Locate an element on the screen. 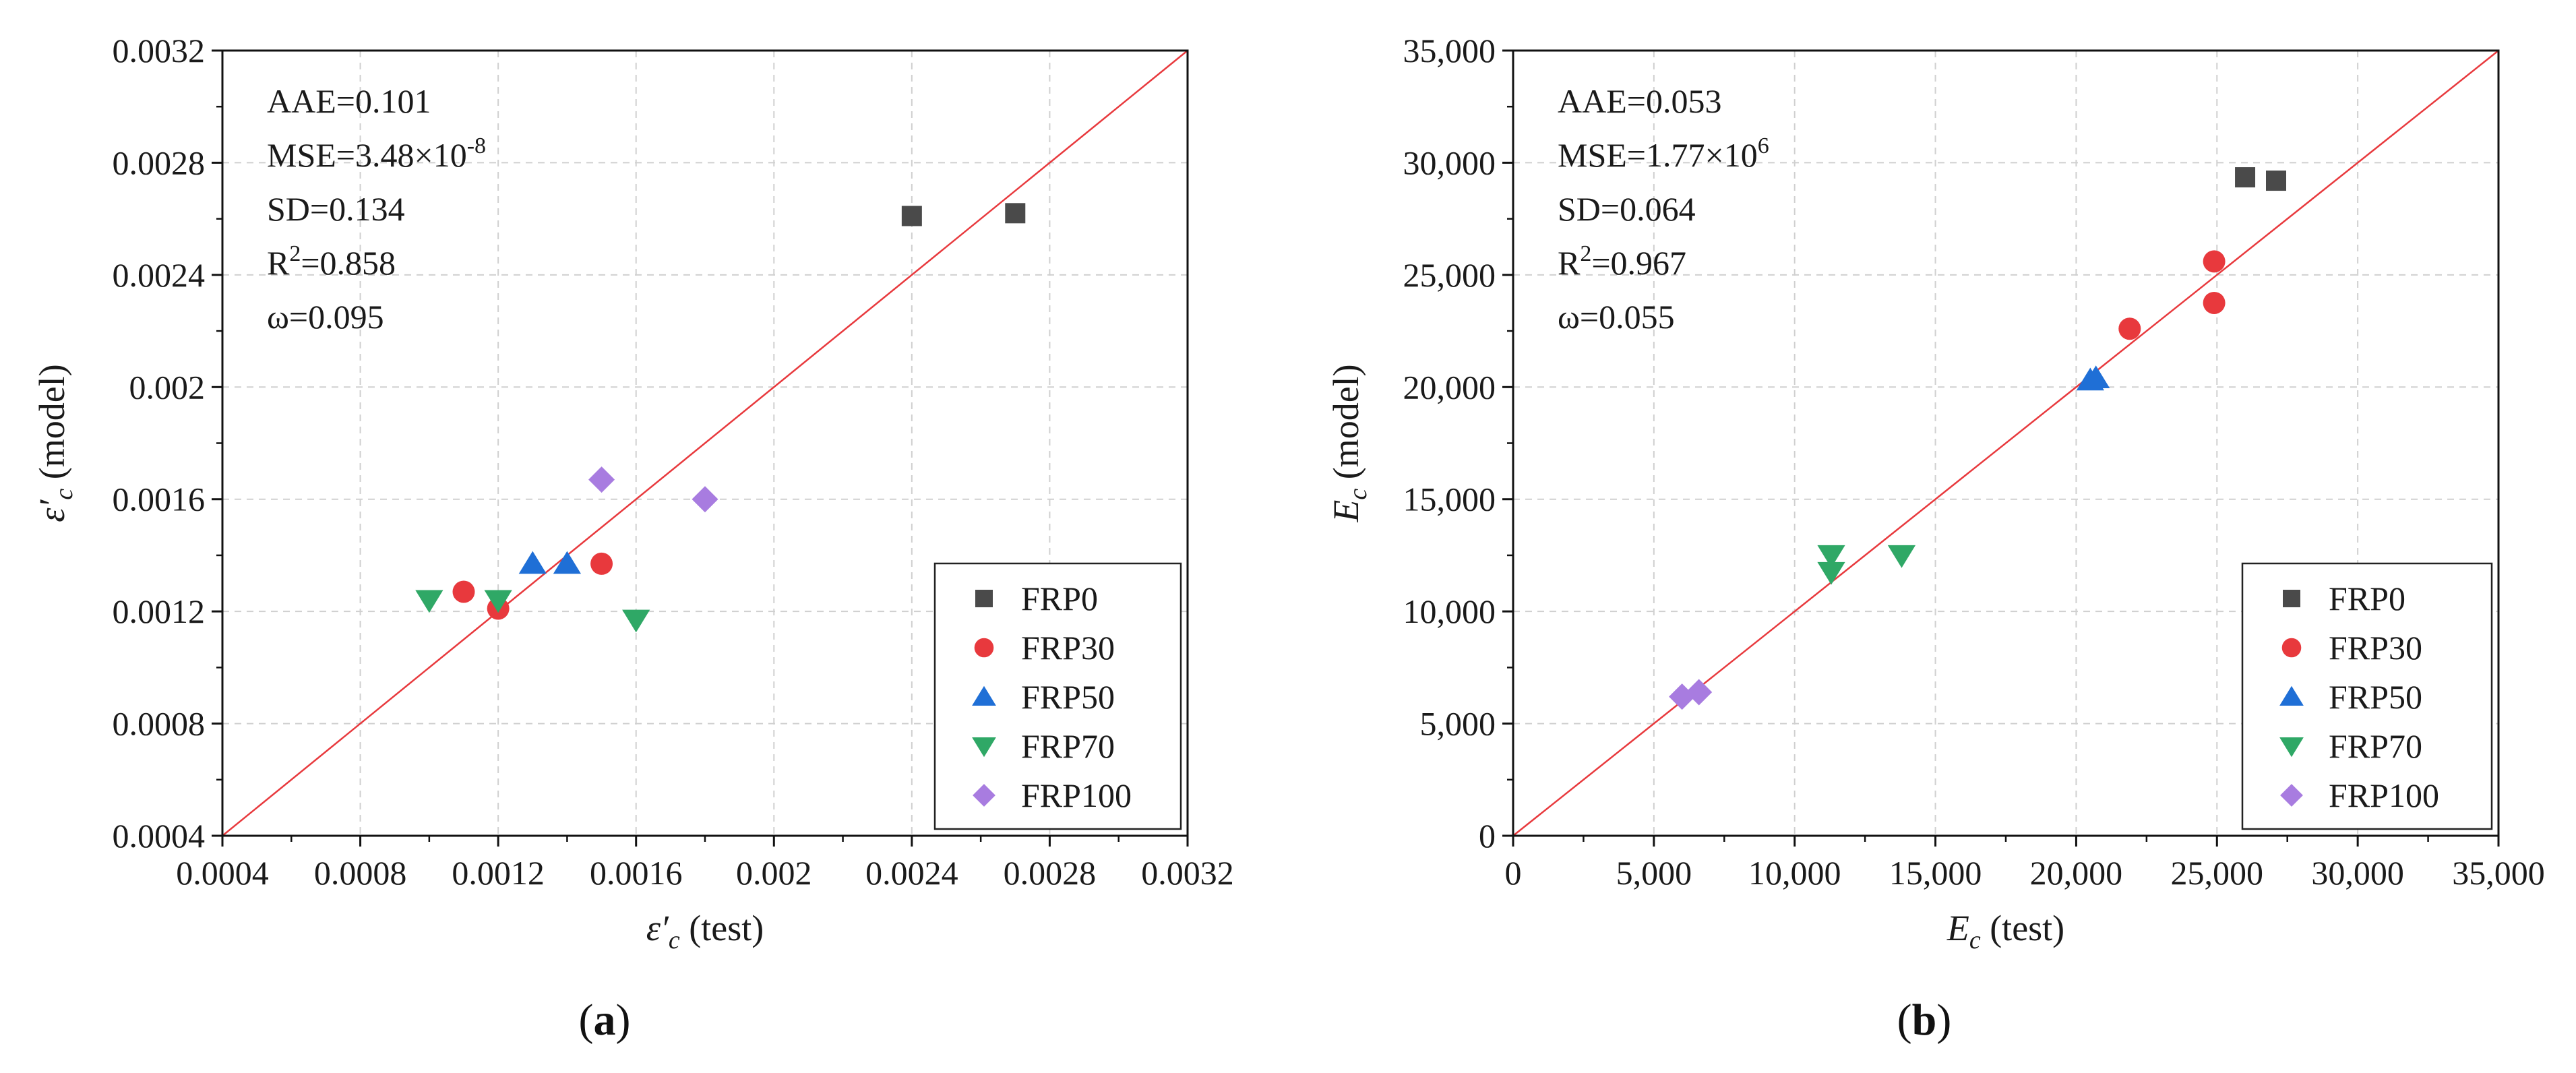  x-tick-label: 0.0032 is located at coordinates (1187, 873).